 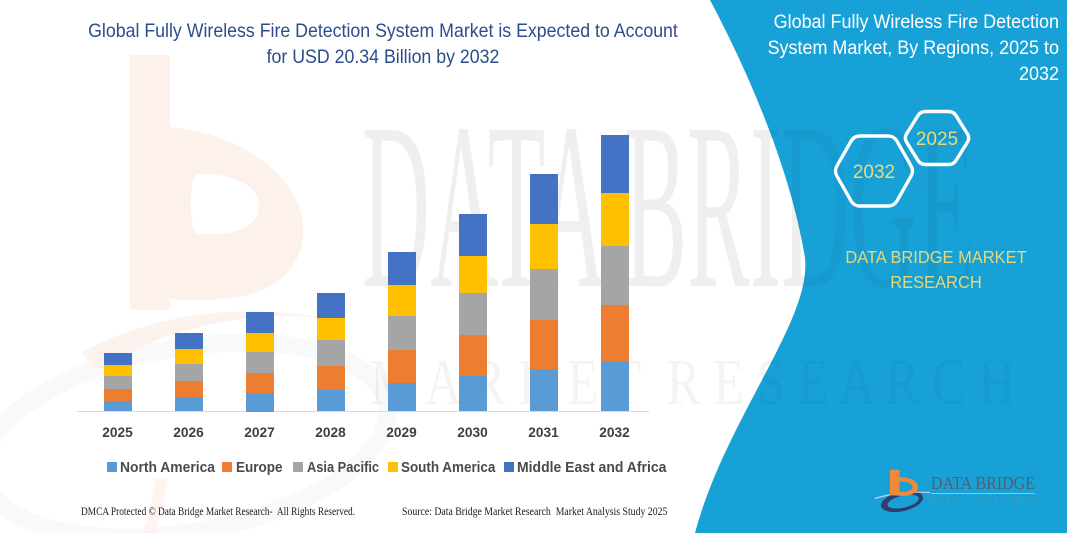 What do you see at coordinates (937, 139) in the screenshot?
I see `svg-text: 2025` at bounding box center [937, 139].